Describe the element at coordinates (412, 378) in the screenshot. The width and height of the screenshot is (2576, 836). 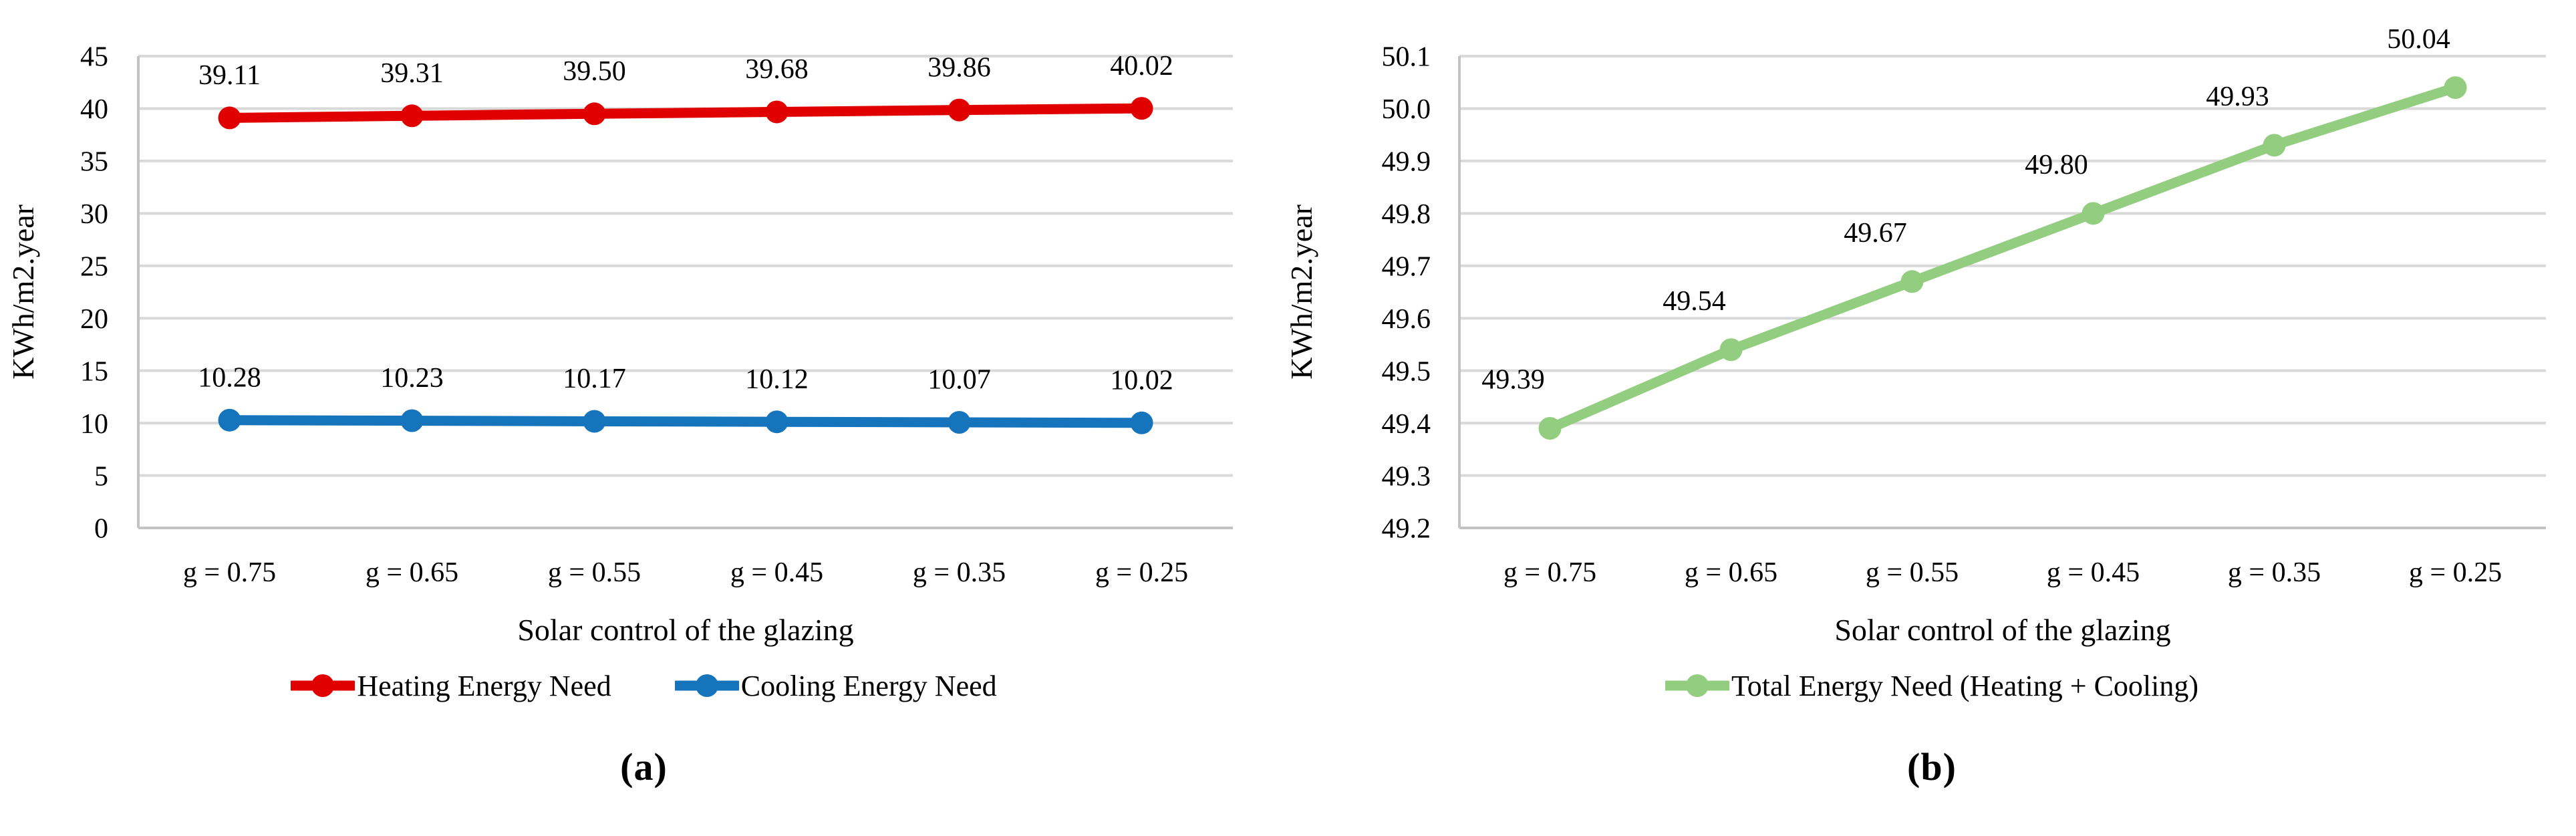
I see `data-label: 10.23` at that location.